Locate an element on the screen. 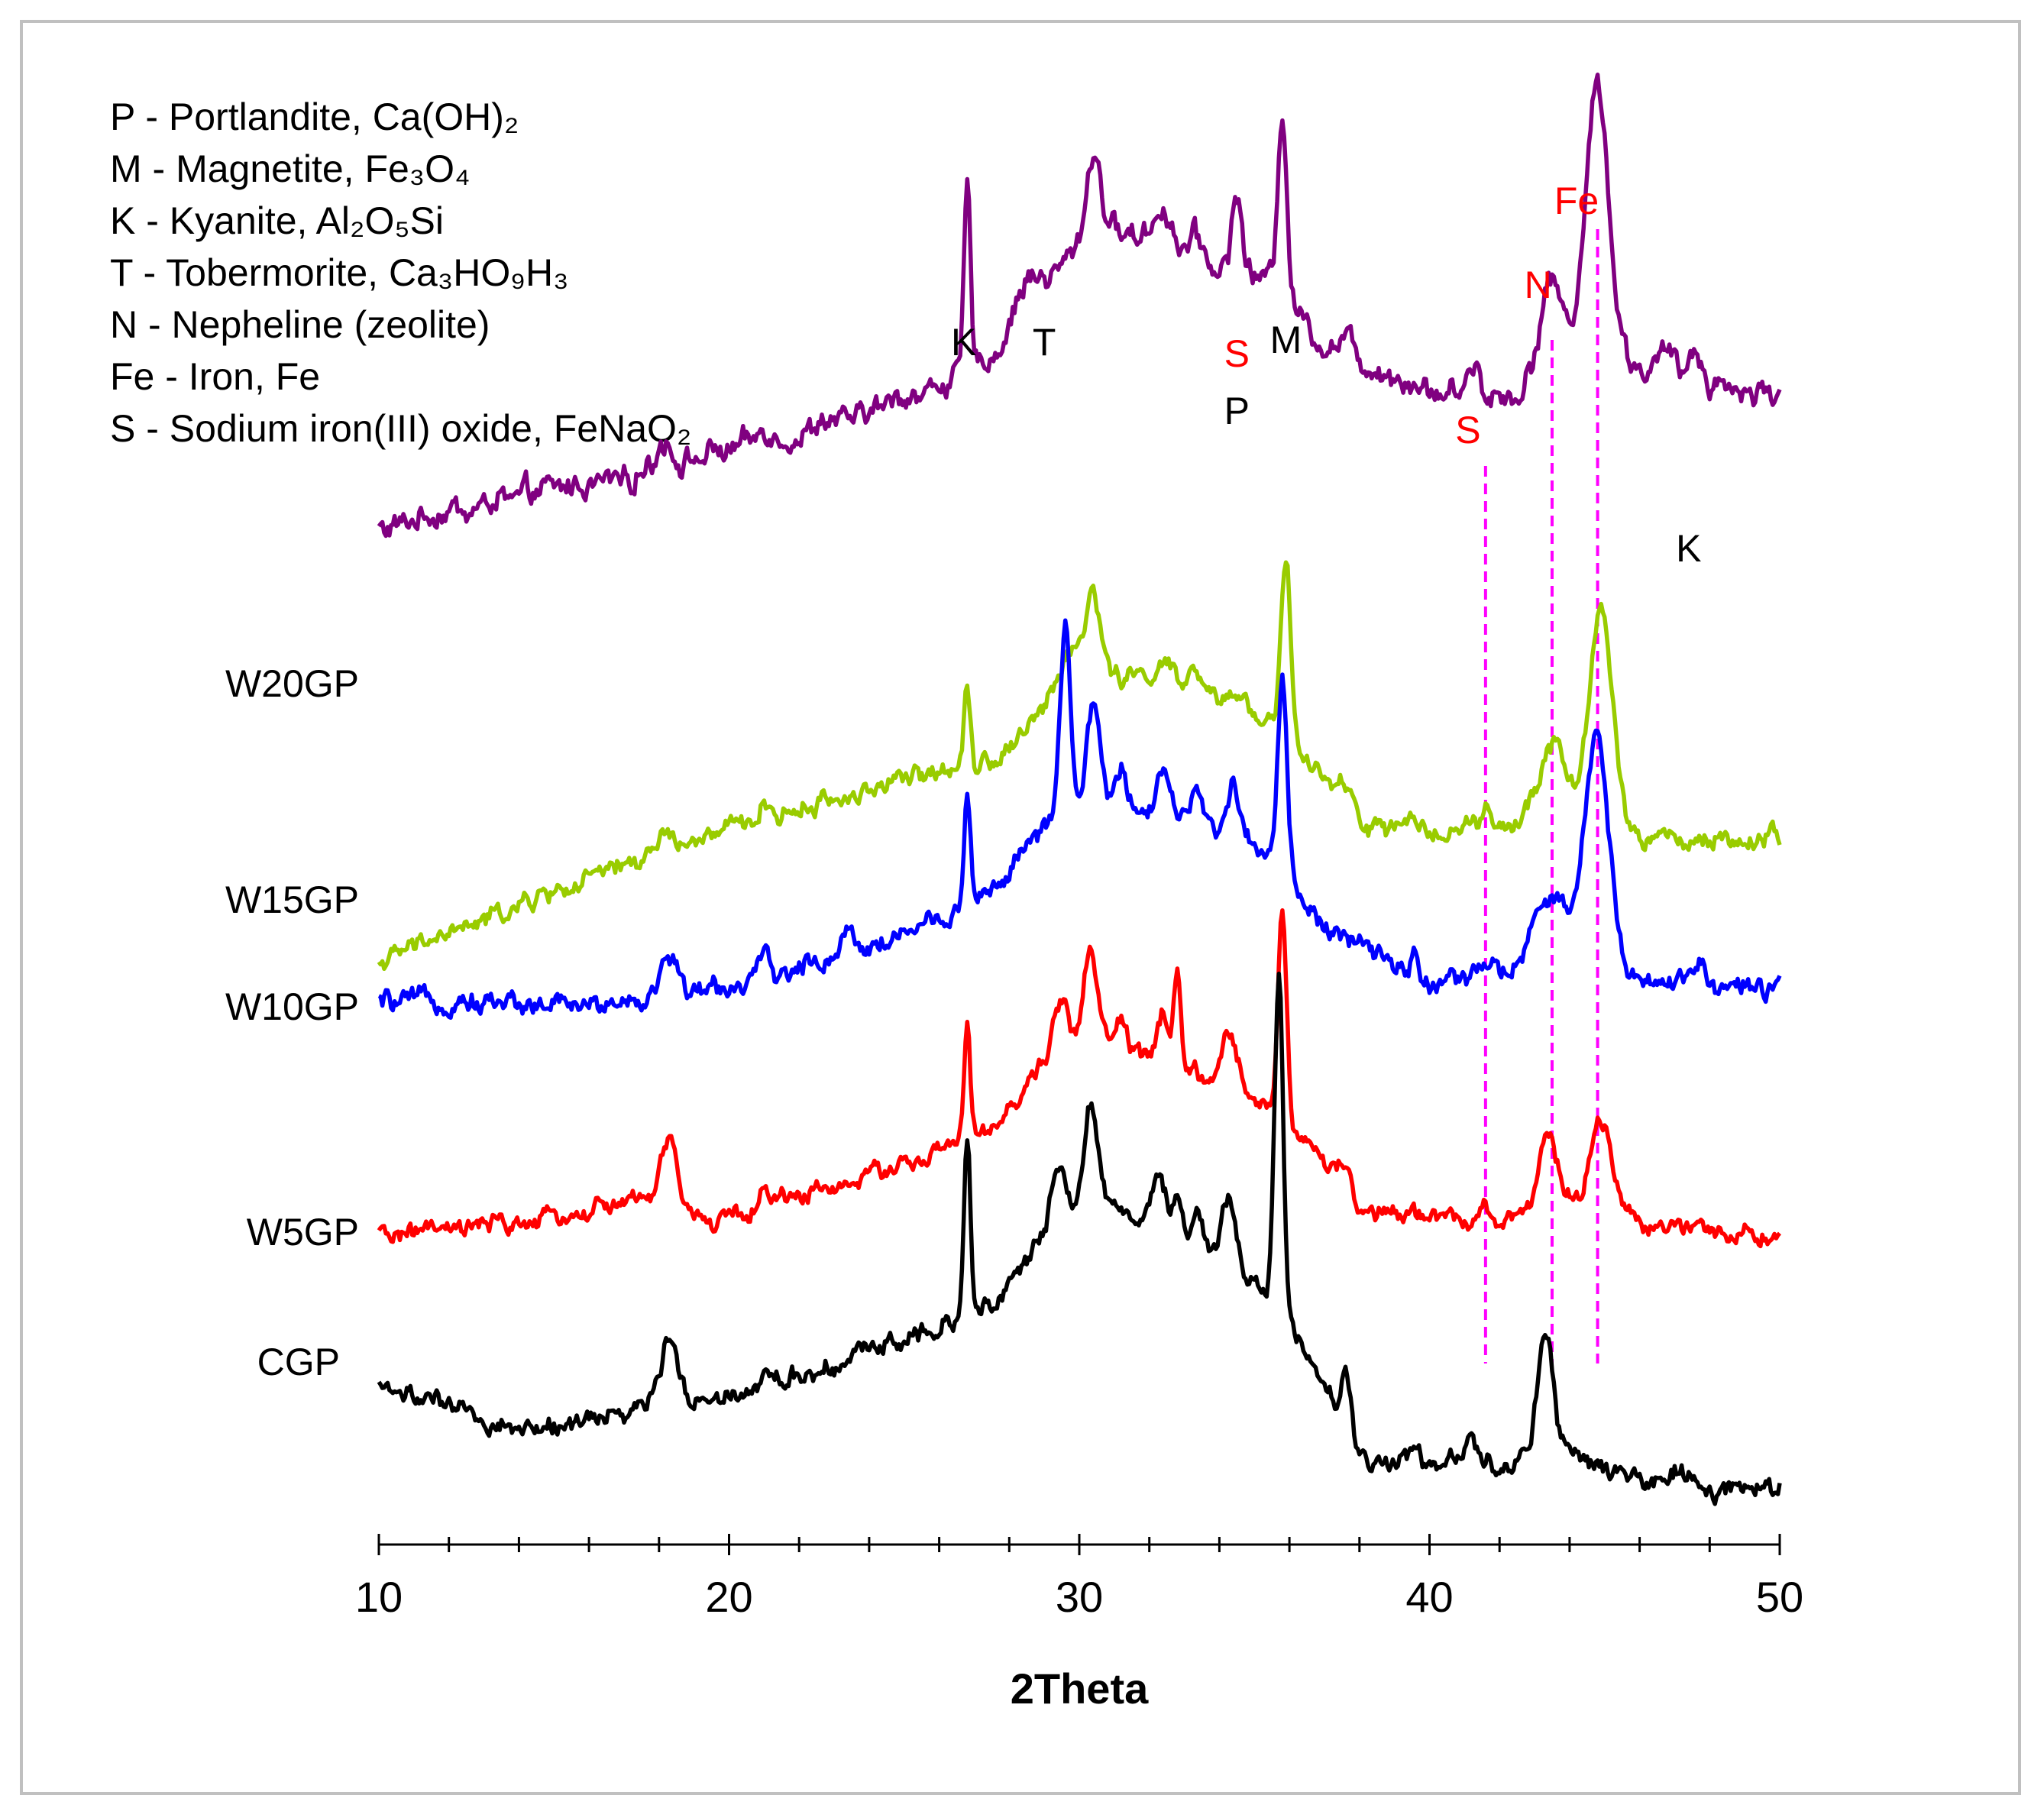 The width and height of the screenshot is (2044, 1818). legend-entry: P - Portlandite, Ca(OH)₂ is located at coordinates (314, 116).